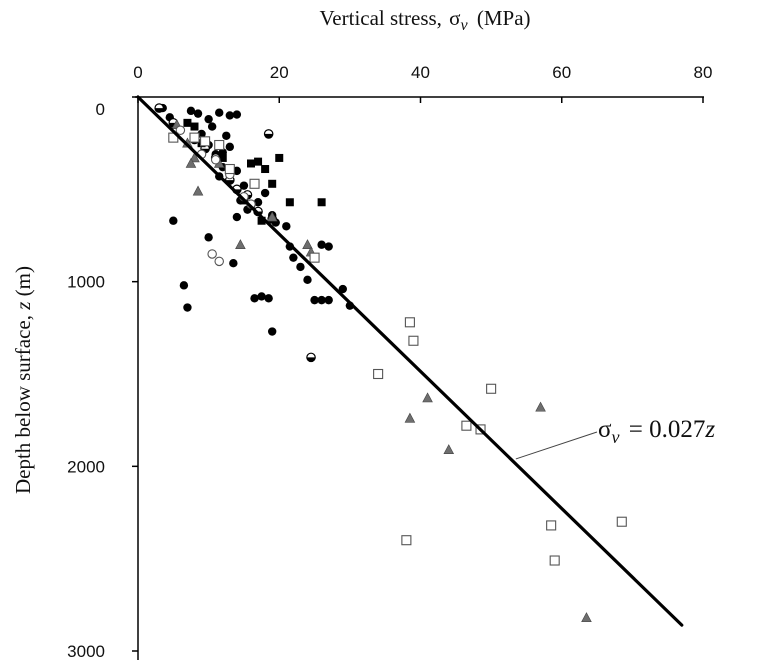 The width and height of the screenshot is (762, 660). I want to click on trend-label: σv = 0.027z, so click(656, 431).